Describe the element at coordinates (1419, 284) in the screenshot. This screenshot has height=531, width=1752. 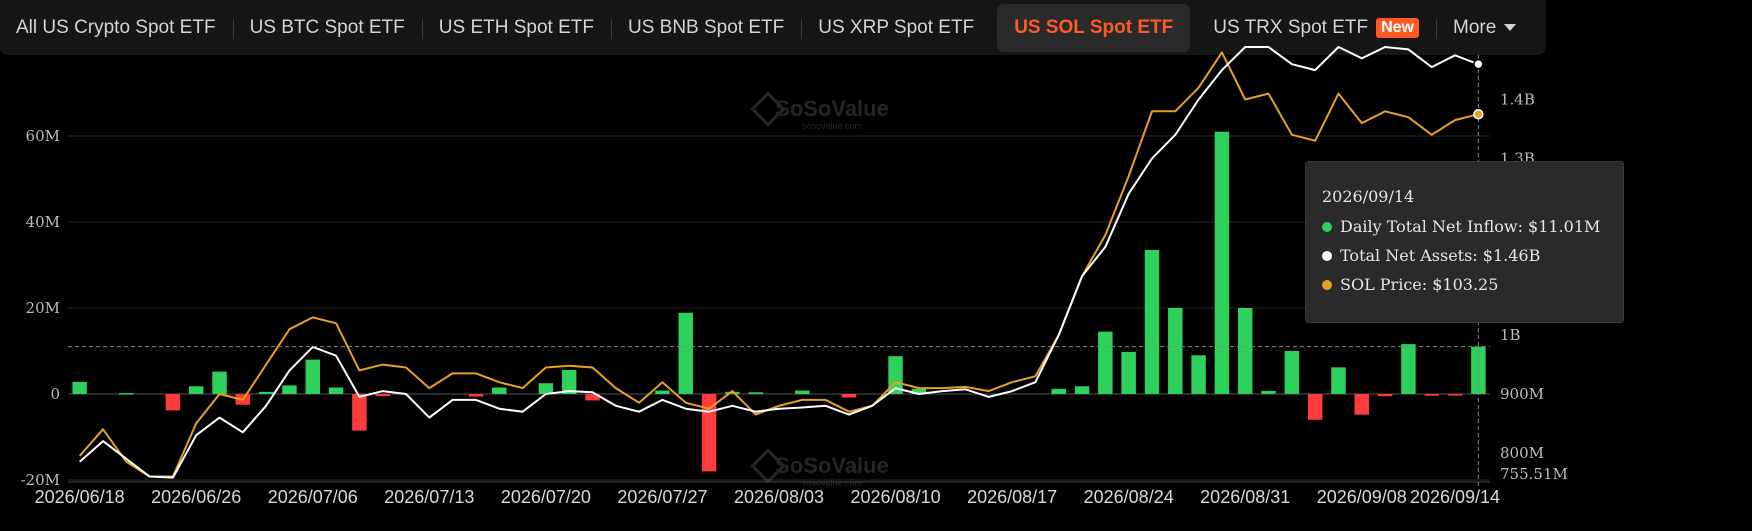
I see `tooltip-price-text: SOL Price: $103.25` at that location.